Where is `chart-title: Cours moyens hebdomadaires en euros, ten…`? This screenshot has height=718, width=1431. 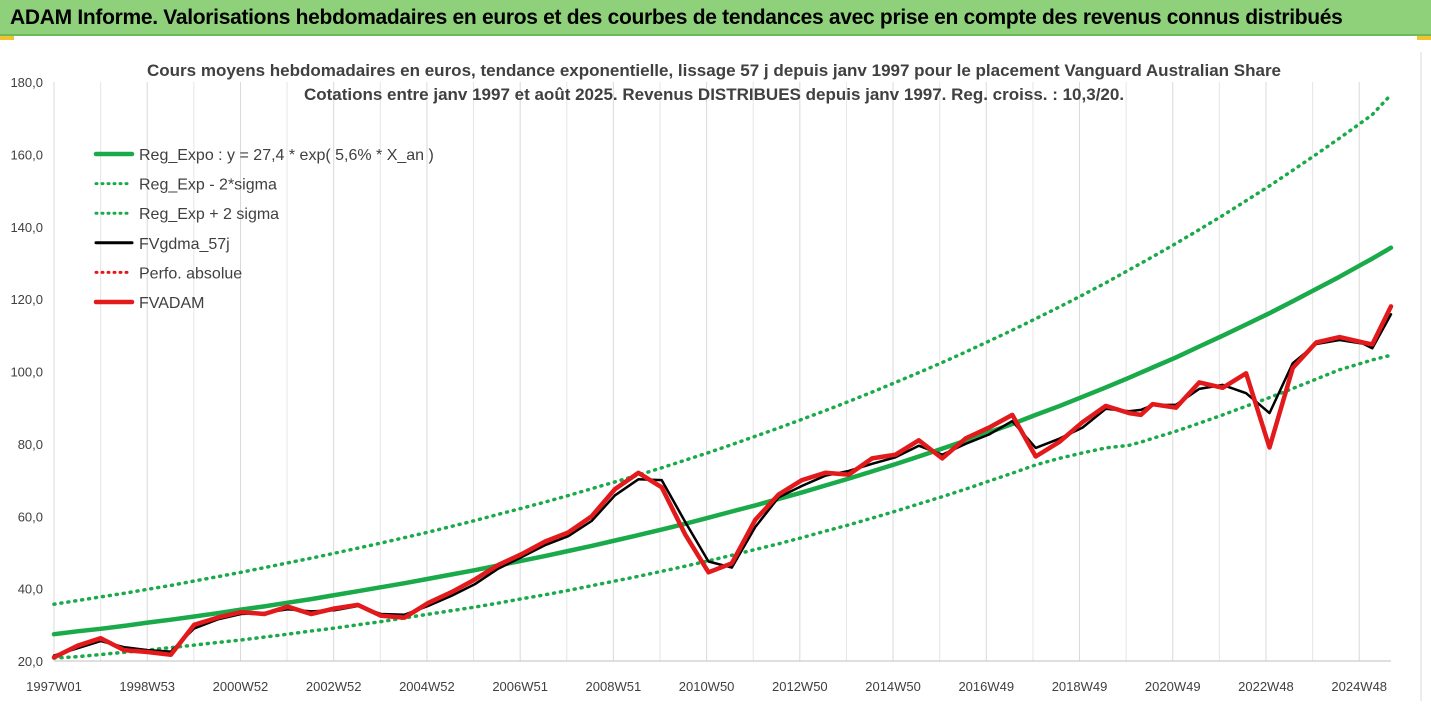
chart-title: Cours moyens hebdomadaires en euros, ten… is located at coordinates (714, 70).